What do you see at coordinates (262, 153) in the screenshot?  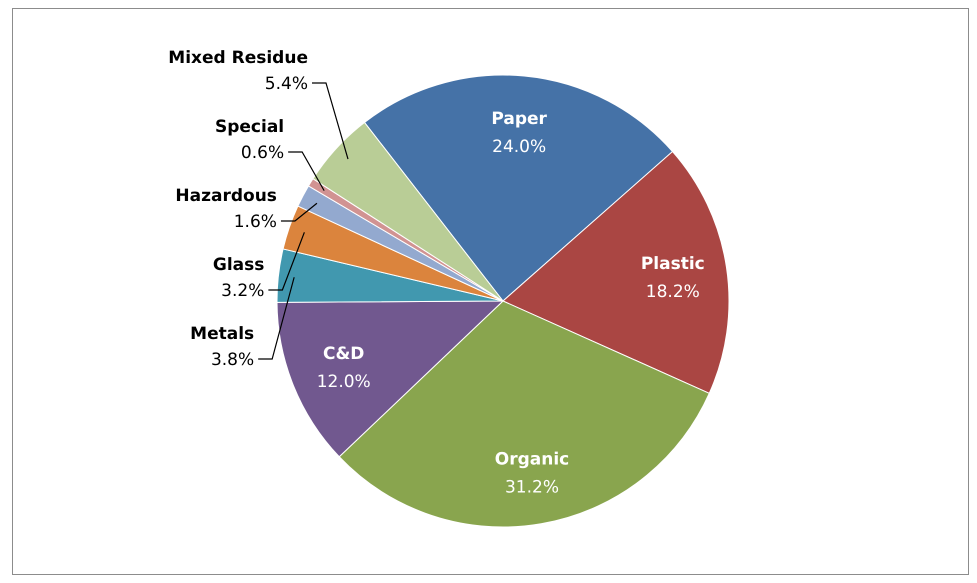 I see `data-label: 0.6%` at bounding box center [262, 153].